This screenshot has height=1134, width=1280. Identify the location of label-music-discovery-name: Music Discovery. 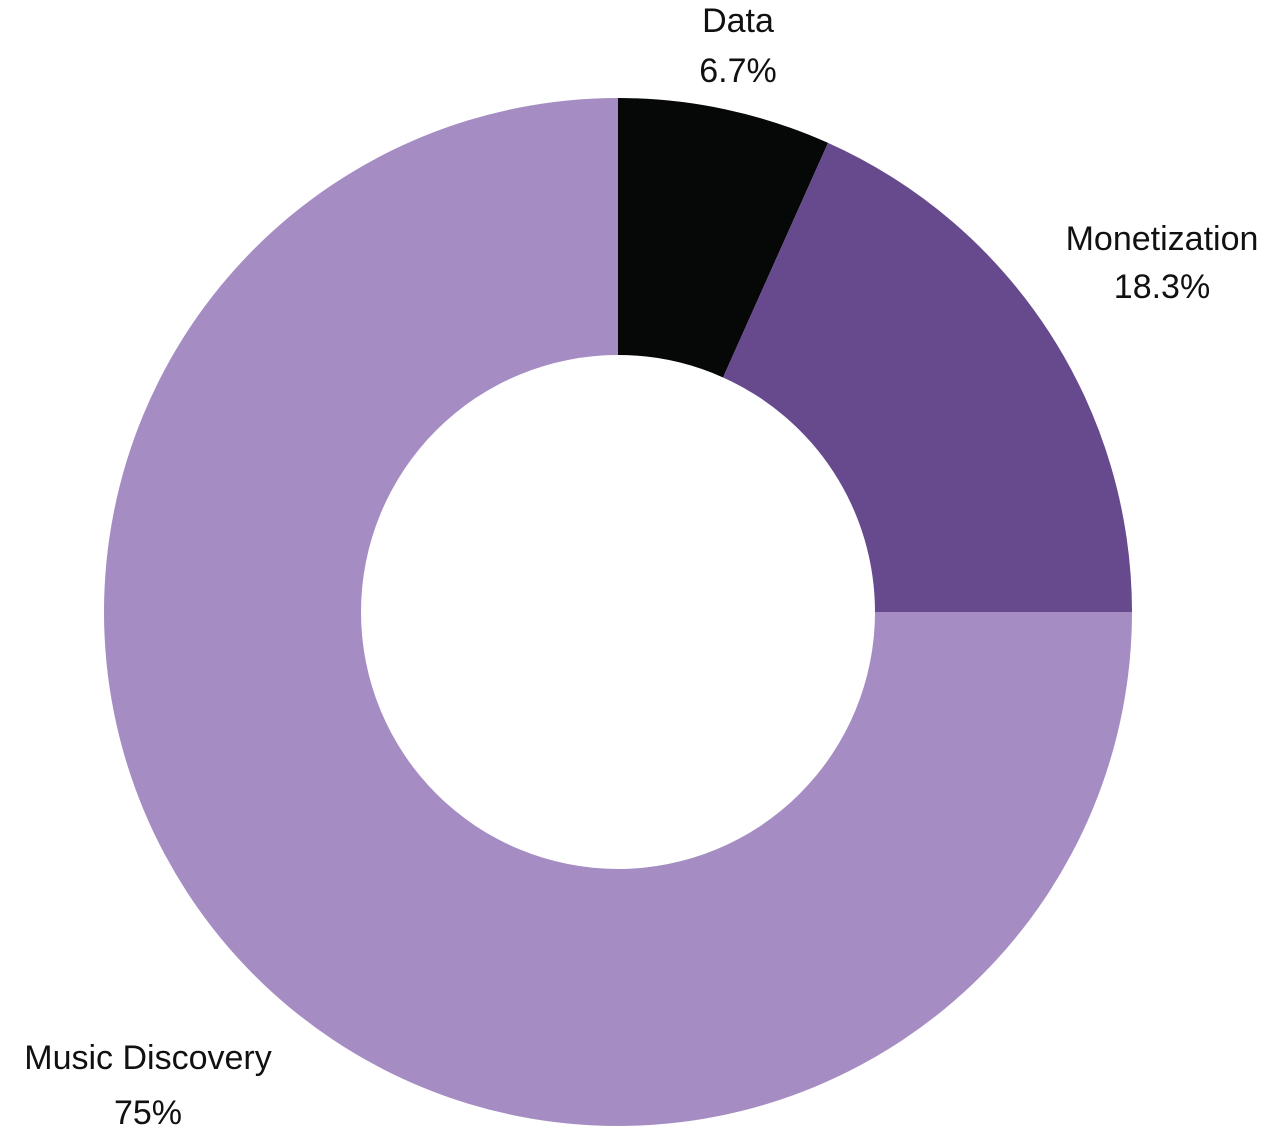
(147, 1058).